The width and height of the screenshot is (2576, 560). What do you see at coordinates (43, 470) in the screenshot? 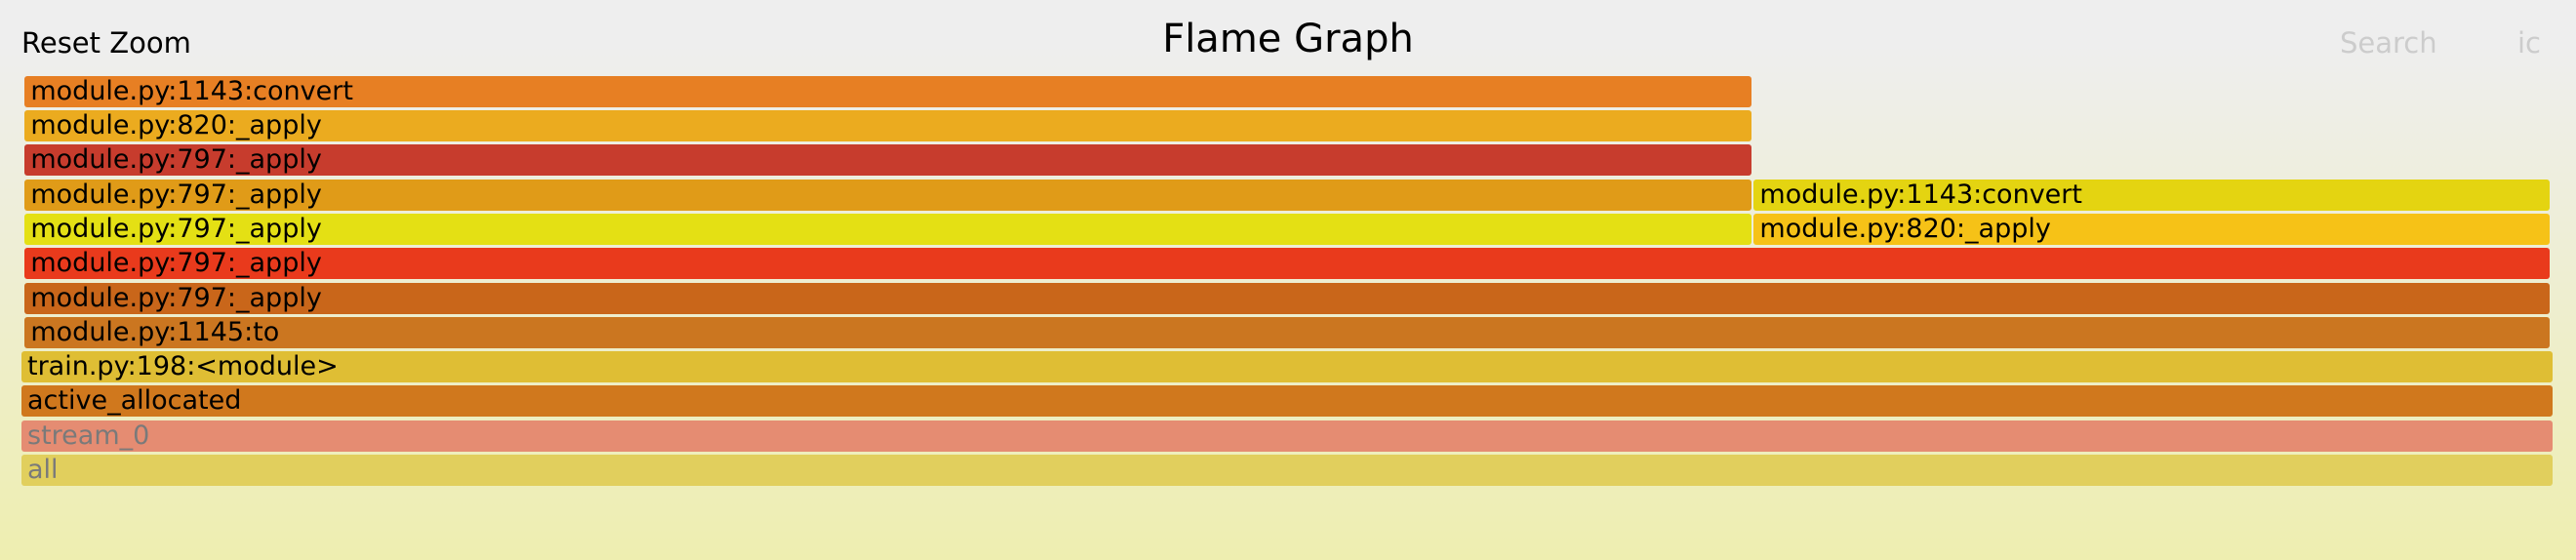
I see `frame-label: all` at bounding box center [43, 470].